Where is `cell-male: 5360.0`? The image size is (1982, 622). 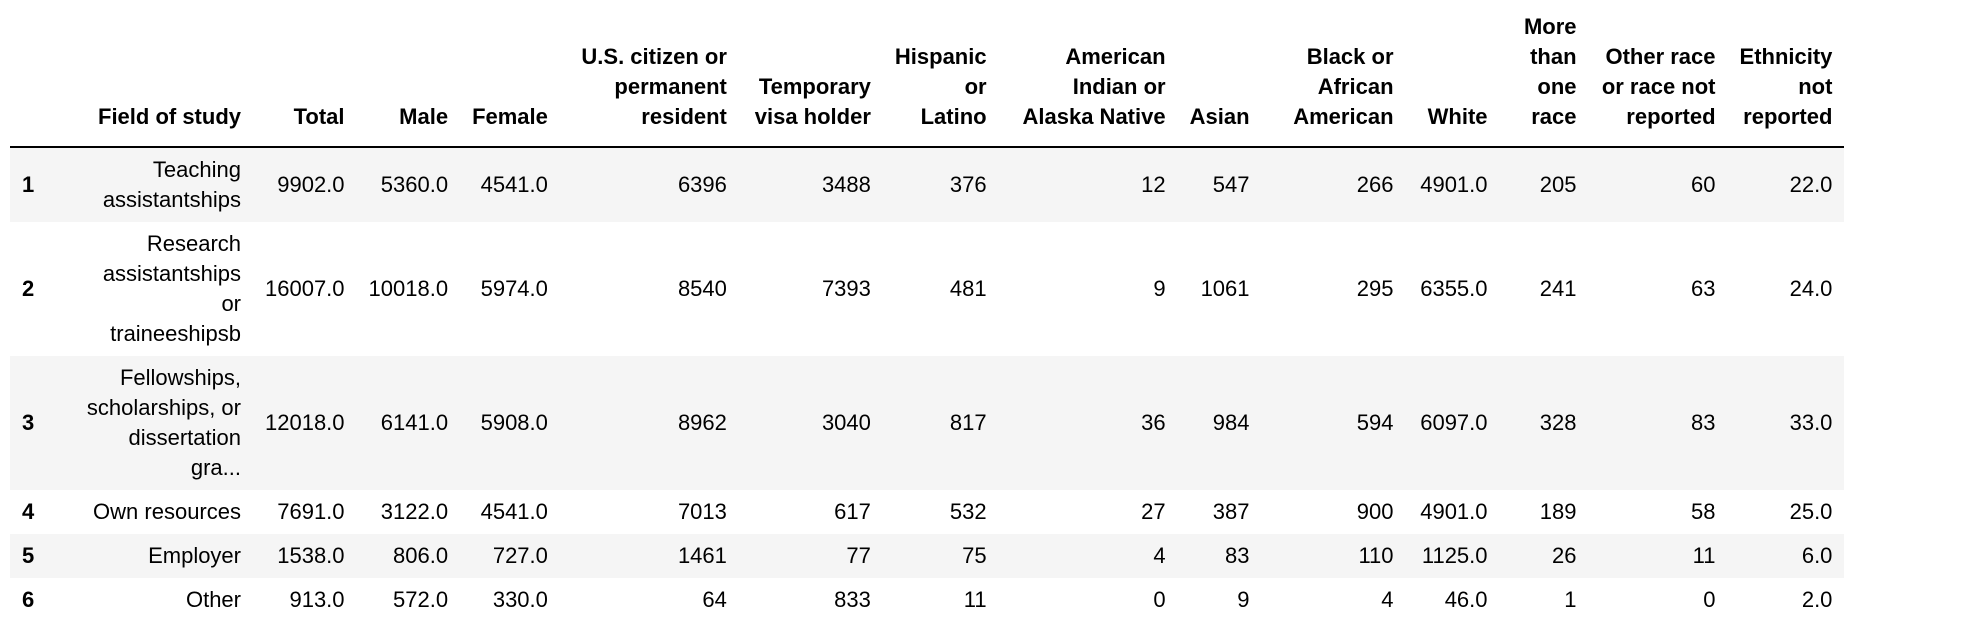
cell-male: 5360.0 is located at coordinates (414, 184).